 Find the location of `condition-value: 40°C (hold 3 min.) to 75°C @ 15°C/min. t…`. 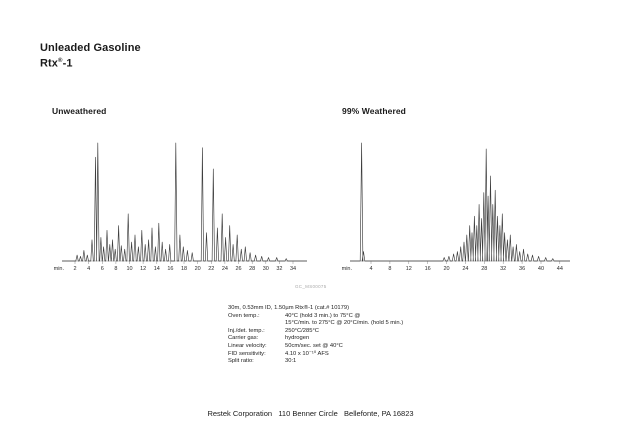

condition-value: 40°C (hold 3 min.) to 75°C @ 15°C/min. t… is located at coordinates (344, 319).